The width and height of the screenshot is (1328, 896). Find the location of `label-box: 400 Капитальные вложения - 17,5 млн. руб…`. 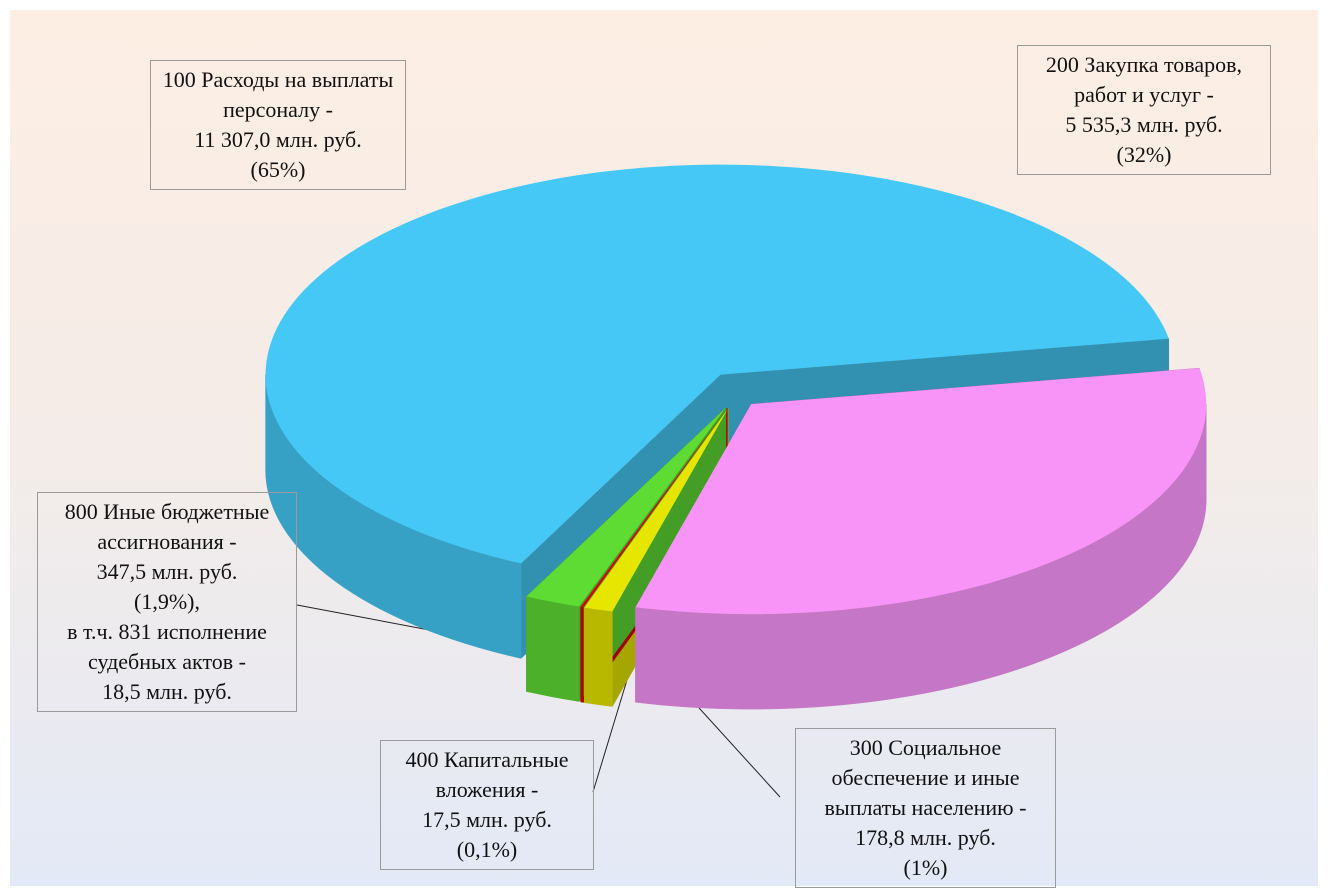

label-box: 400 Капитальные вложения - 17,5 млн. руб… is located at coordinates (487, 805).